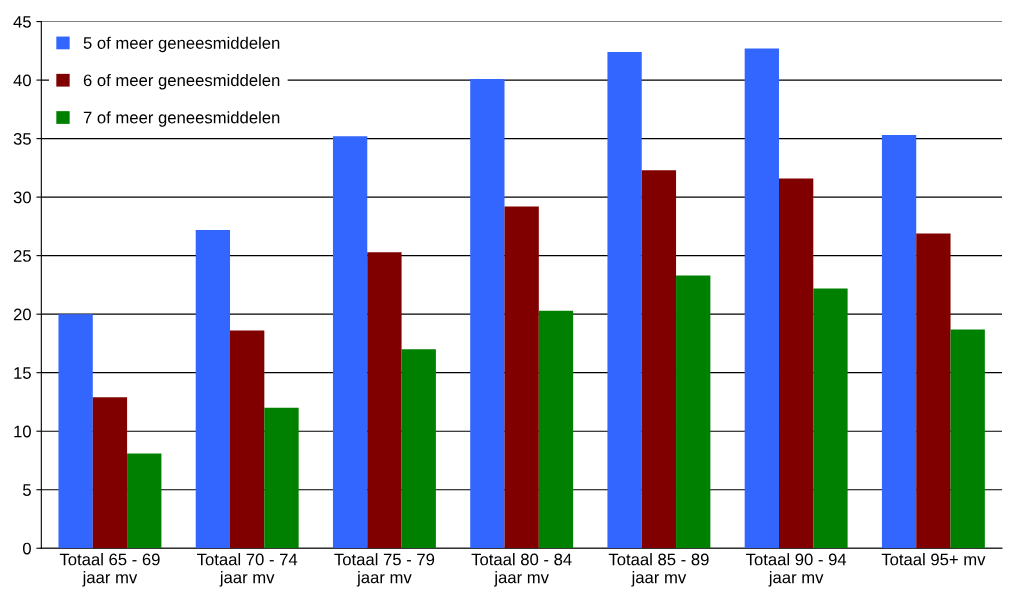  What do you see at coordinates (933, 559) in the screenshot?
I see `x-tick-label: Totaal 95+ mv` at bounding box center [933, 559].